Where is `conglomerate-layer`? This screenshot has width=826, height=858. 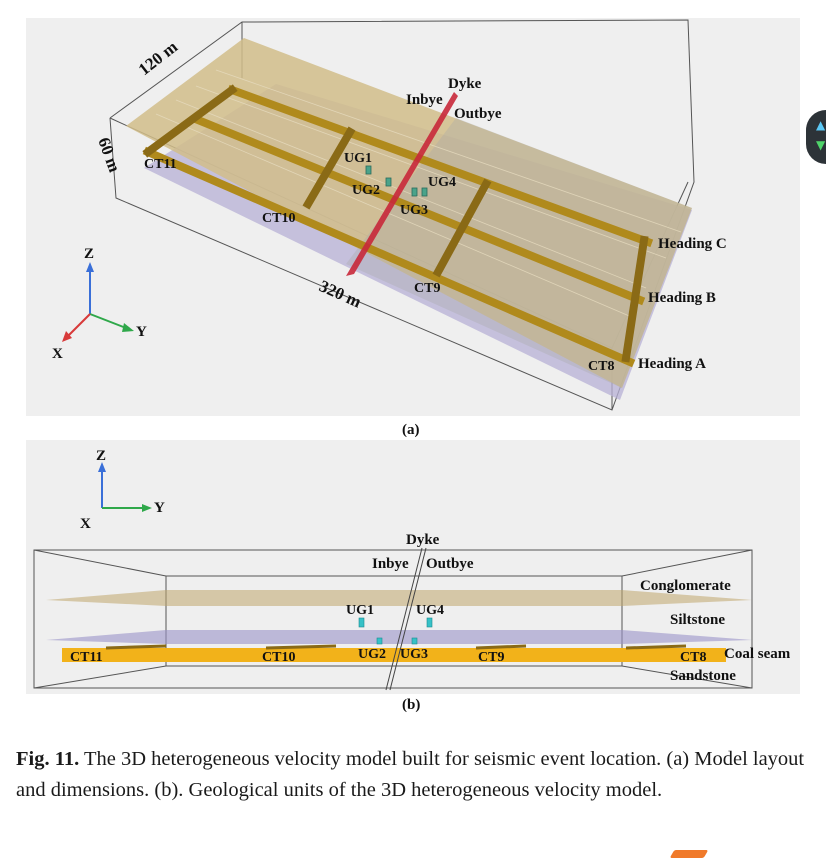 conglomerate-layer is located at coordinates (399, 598).